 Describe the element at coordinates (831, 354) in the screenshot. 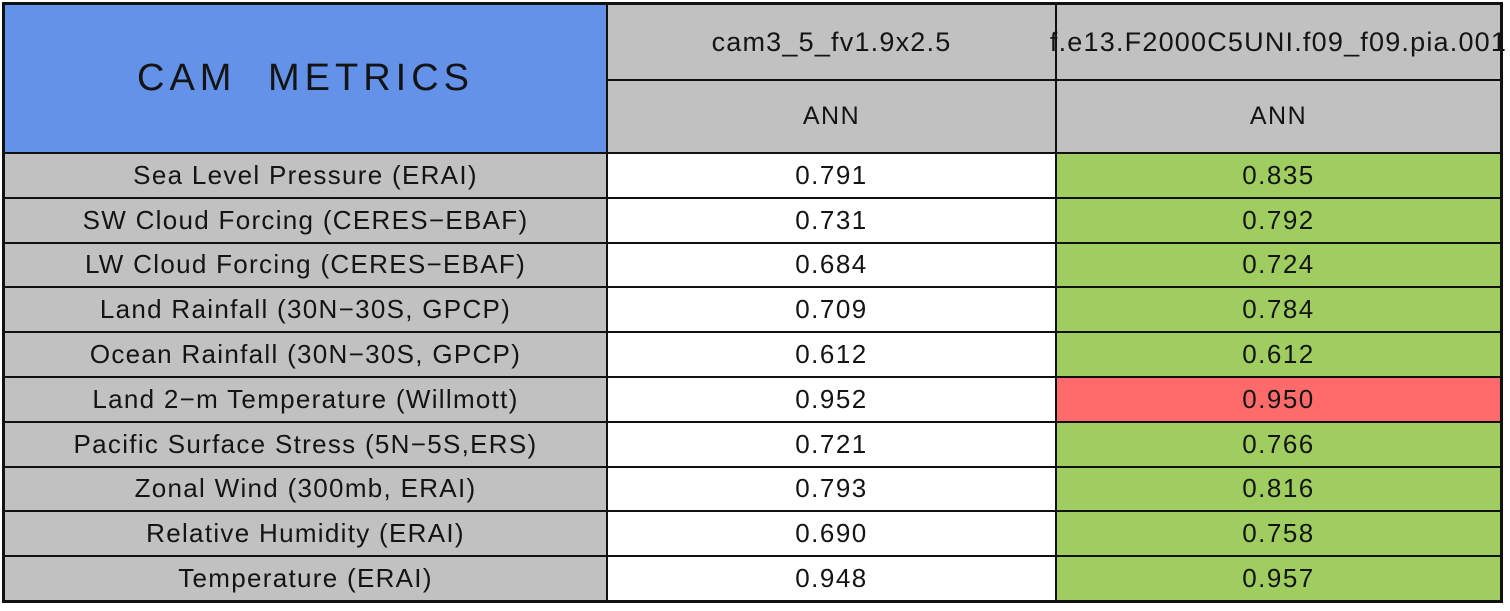

I see `control-value: 0.612` at that location.